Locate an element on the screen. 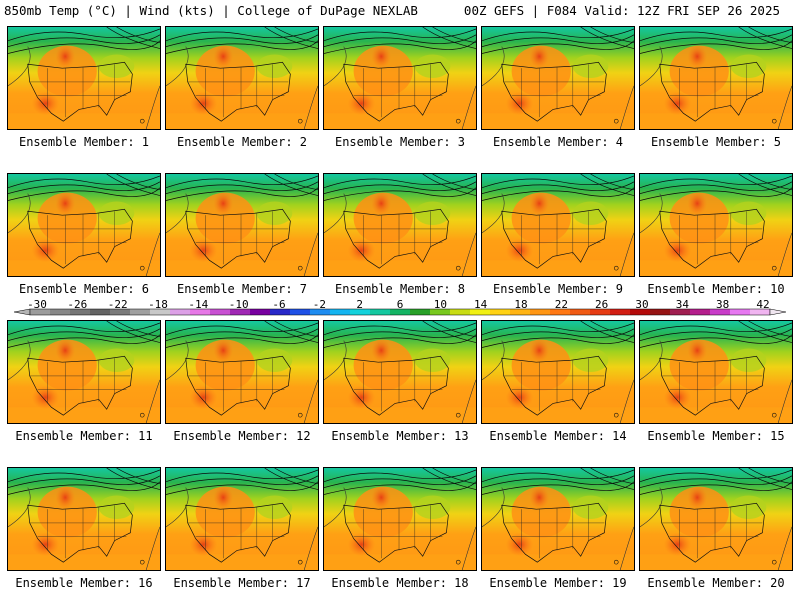  ensemble-member-label: Ensemble Member: 16 is located at coordinates (84, 583).